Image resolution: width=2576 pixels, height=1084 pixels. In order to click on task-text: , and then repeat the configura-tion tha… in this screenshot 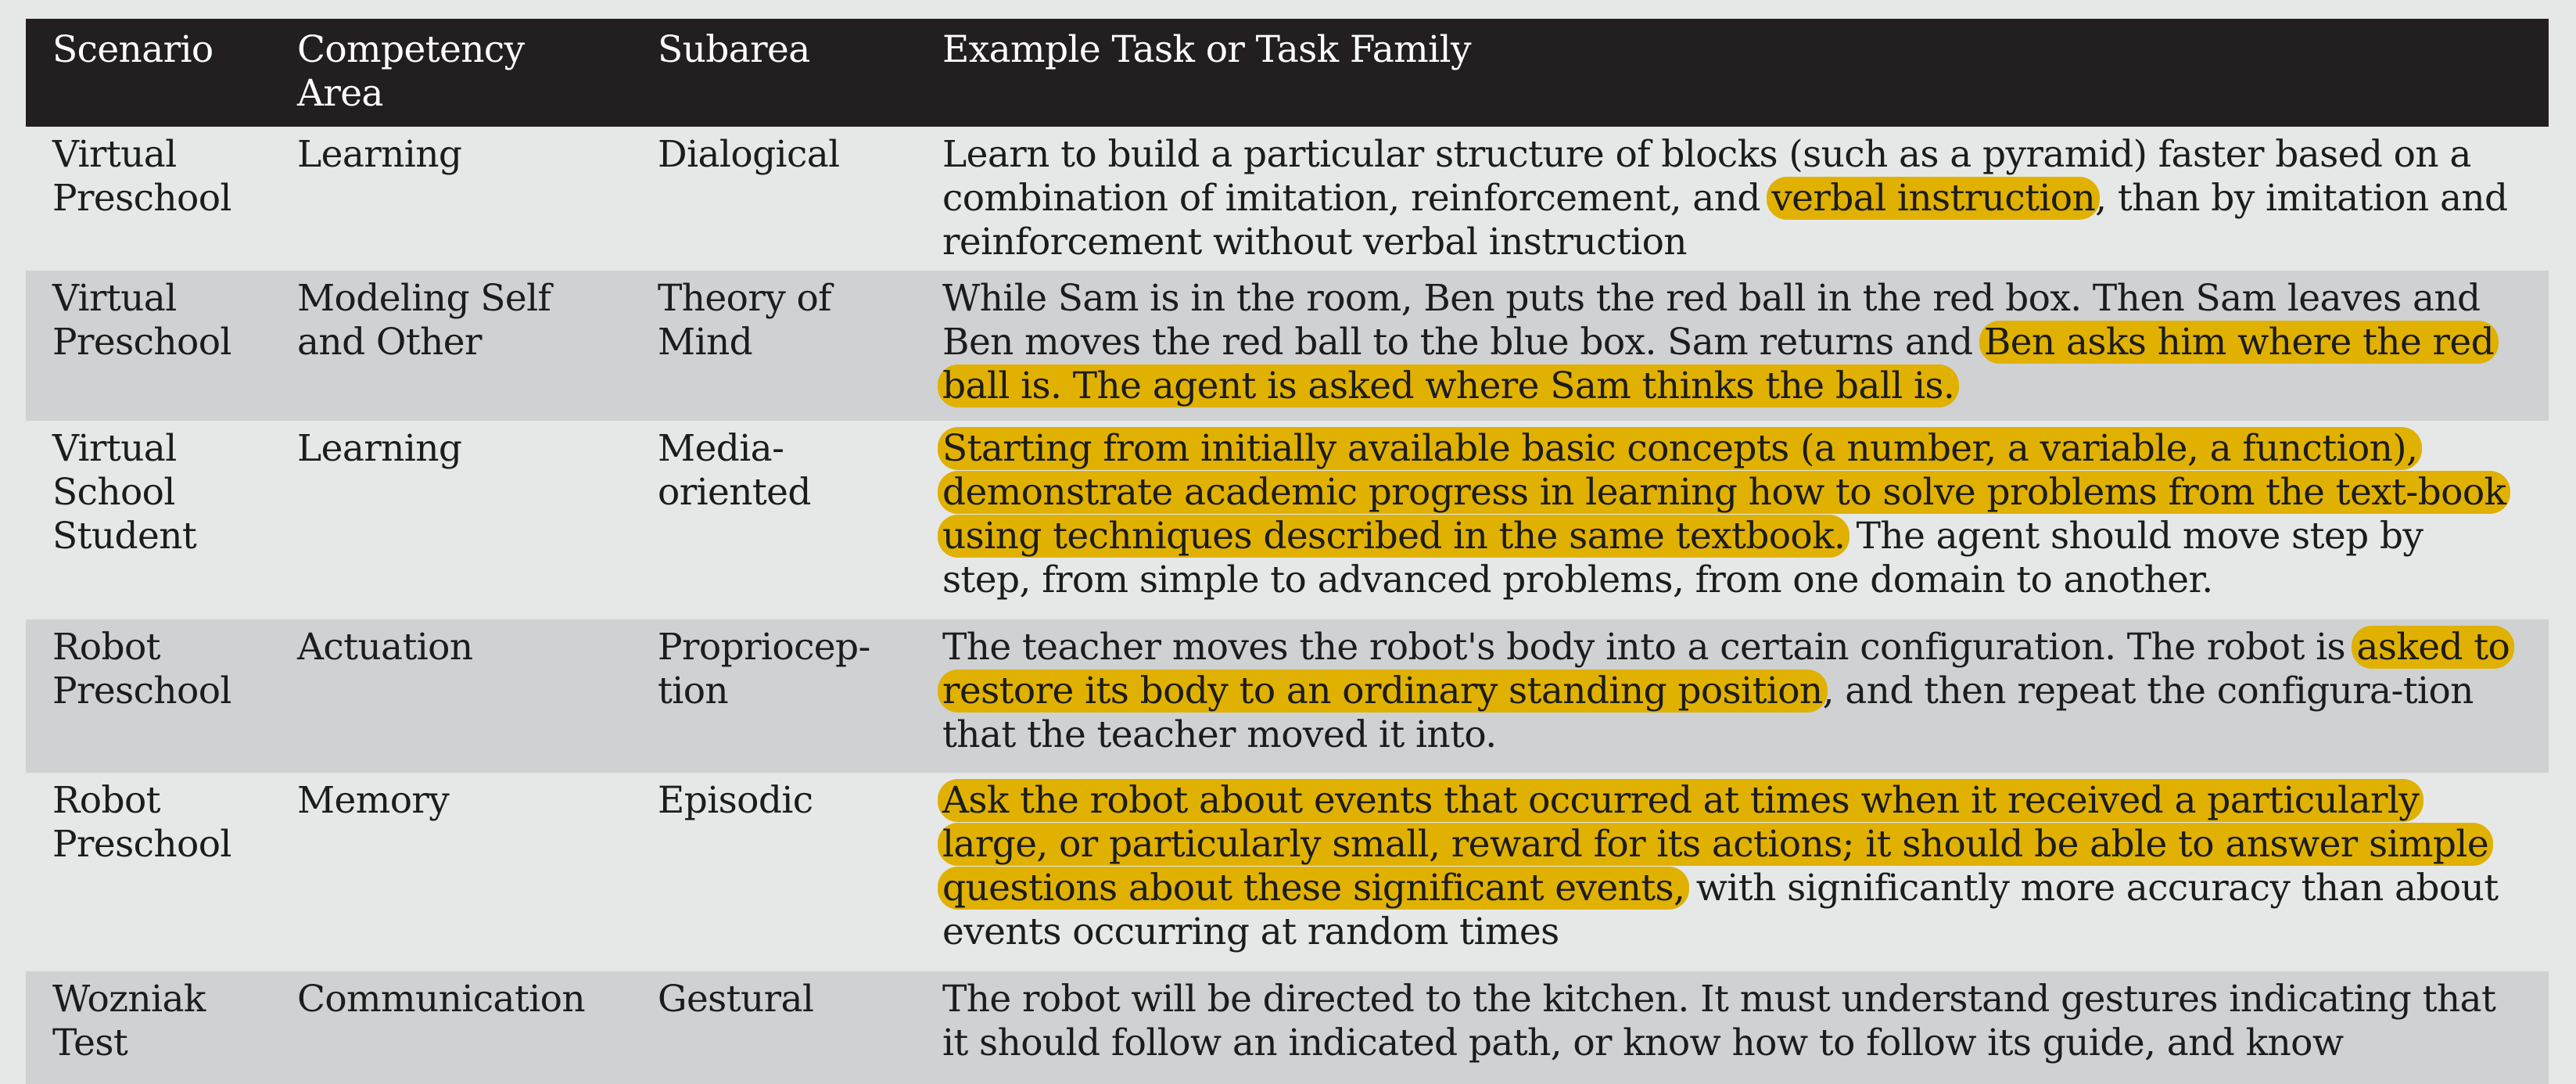, I will do `click(1708, 712)`.